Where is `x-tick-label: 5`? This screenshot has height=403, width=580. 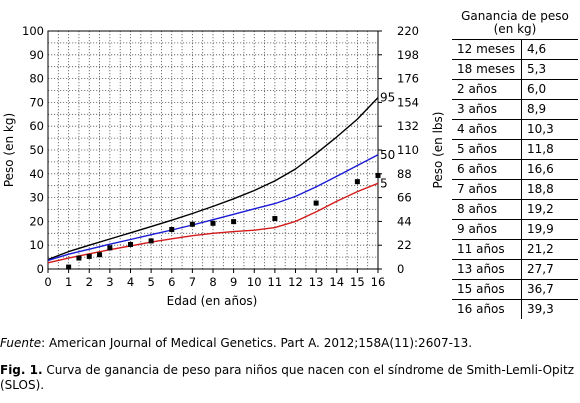
x-tick-label: 5 is located at coordinates (150, 282).